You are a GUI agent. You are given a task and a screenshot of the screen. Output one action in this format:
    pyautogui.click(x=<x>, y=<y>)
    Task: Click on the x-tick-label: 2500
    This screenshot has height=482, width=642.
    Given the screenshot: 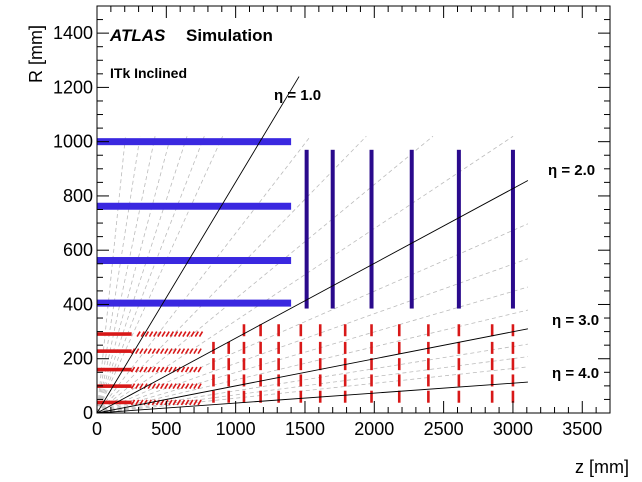 What is the action you would take?
    pyautogui.click(x=444, y=429)
    